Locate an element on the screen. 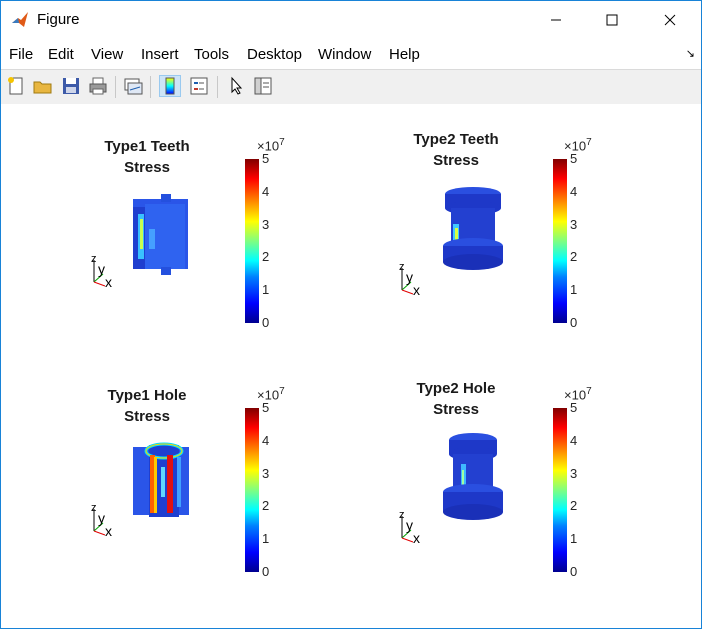 Image resolution: width=702 pixels, height=629 pixels. save-button is located at coordinates (71, 86).